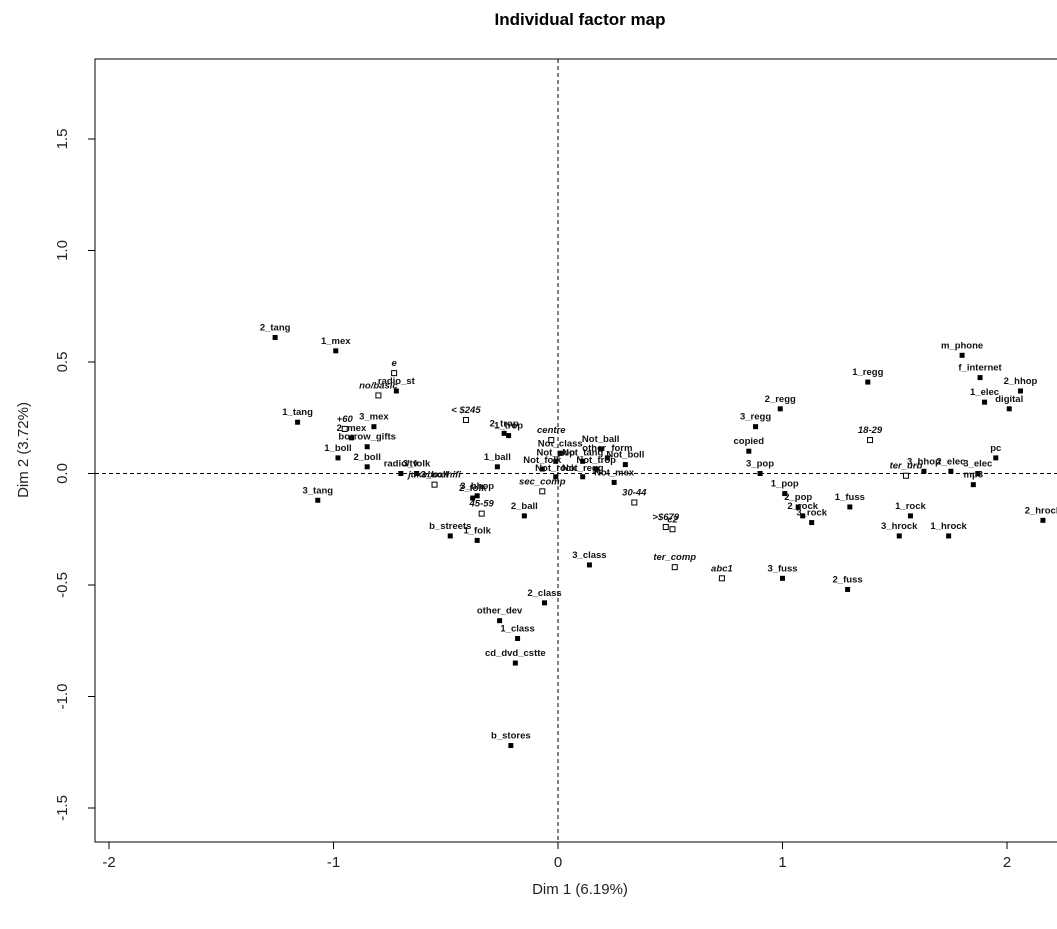 The image size is (1057, 929). What do you see at coordinates (374, 417) in the screenshot?
I see `point-label: 3_mex` at bounding box center [374, 417].